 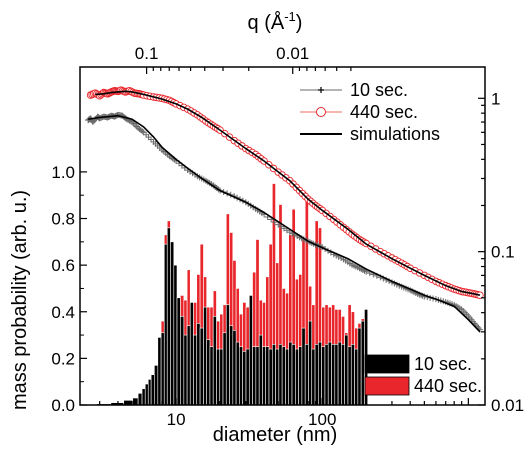 What do you see at coordinates (322, 419) in the screenshot?
I see `x-tick-label: 100` at bounding box center [322, 419].